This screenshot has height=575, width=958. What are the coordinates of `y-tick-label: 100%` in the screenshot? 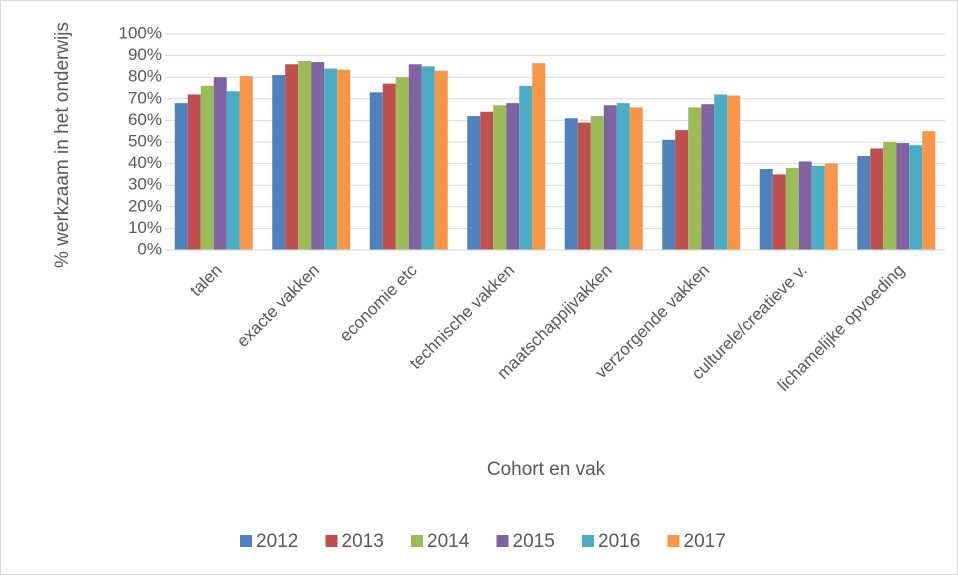 It's located at (140, 32).